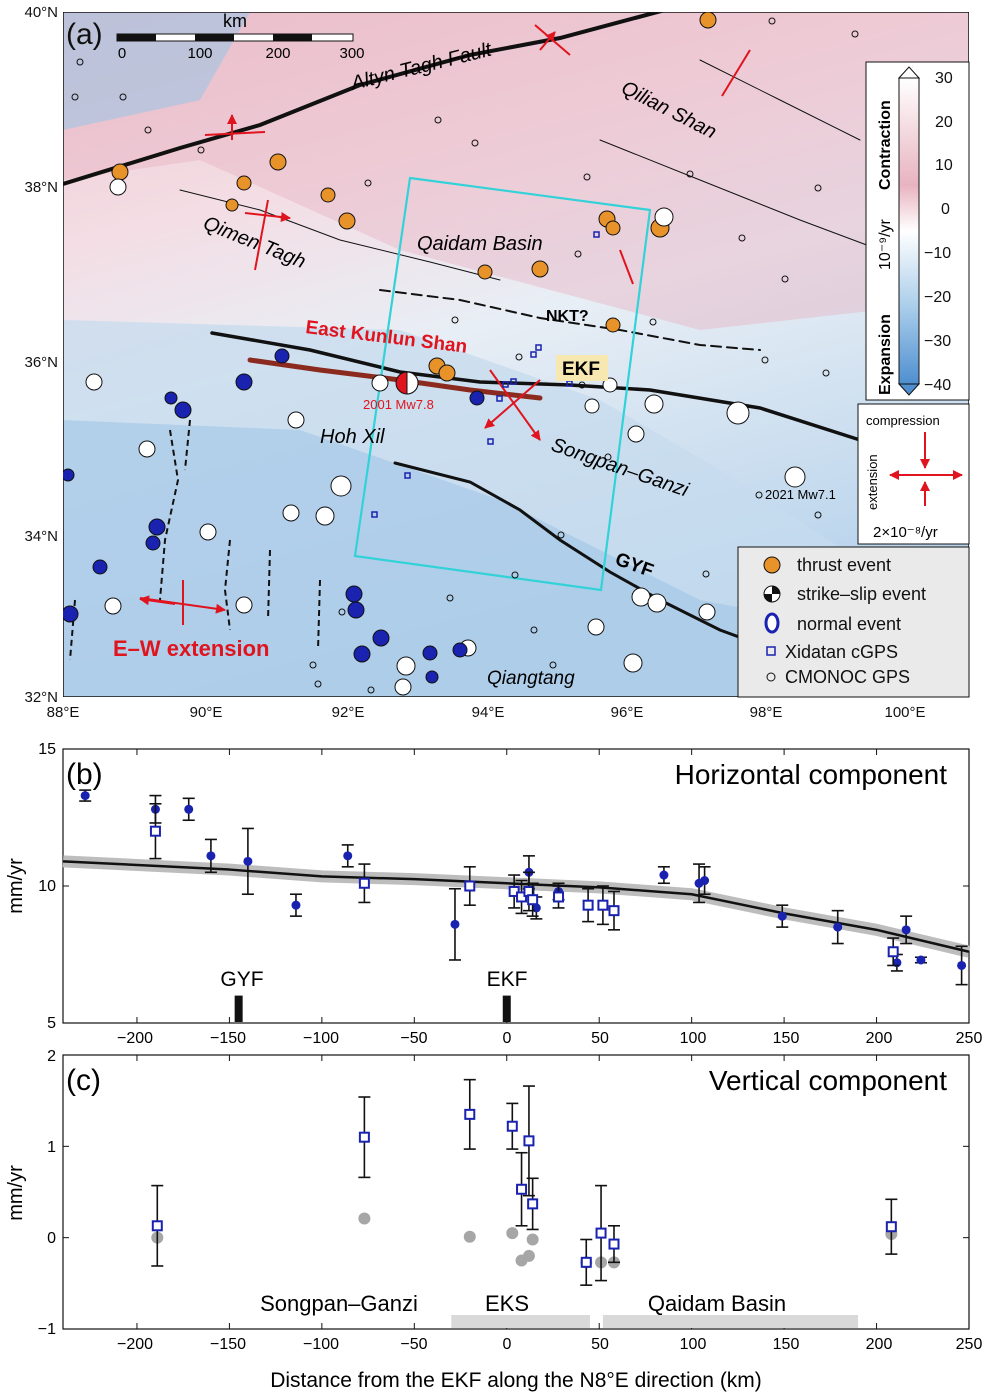 The width and height of the screenshot is (987, 1396). I want to click on y-tick-label: 1, so click(51, 1147).